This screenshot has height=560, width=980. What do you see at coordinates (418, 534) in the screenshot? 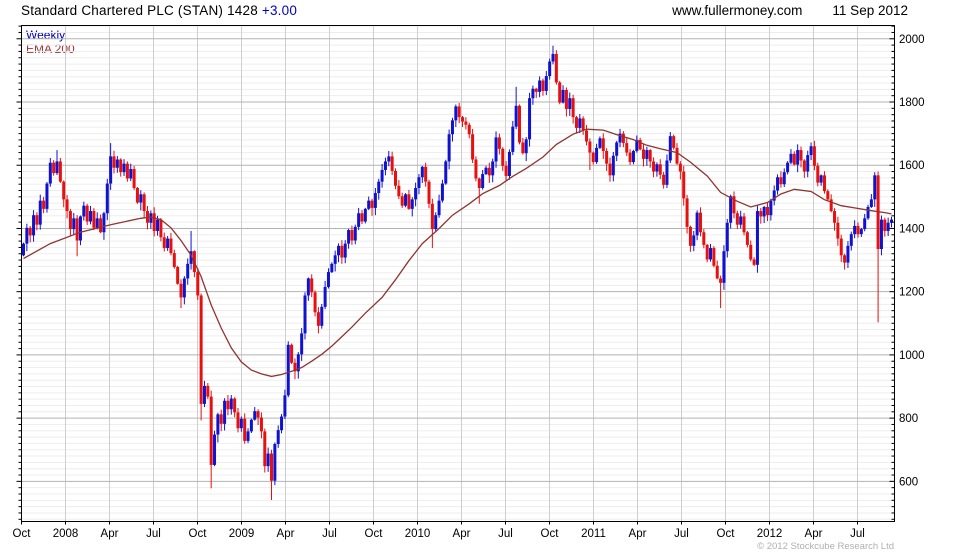
I see `svg-text: 2010` at bounding box center [418, 534].